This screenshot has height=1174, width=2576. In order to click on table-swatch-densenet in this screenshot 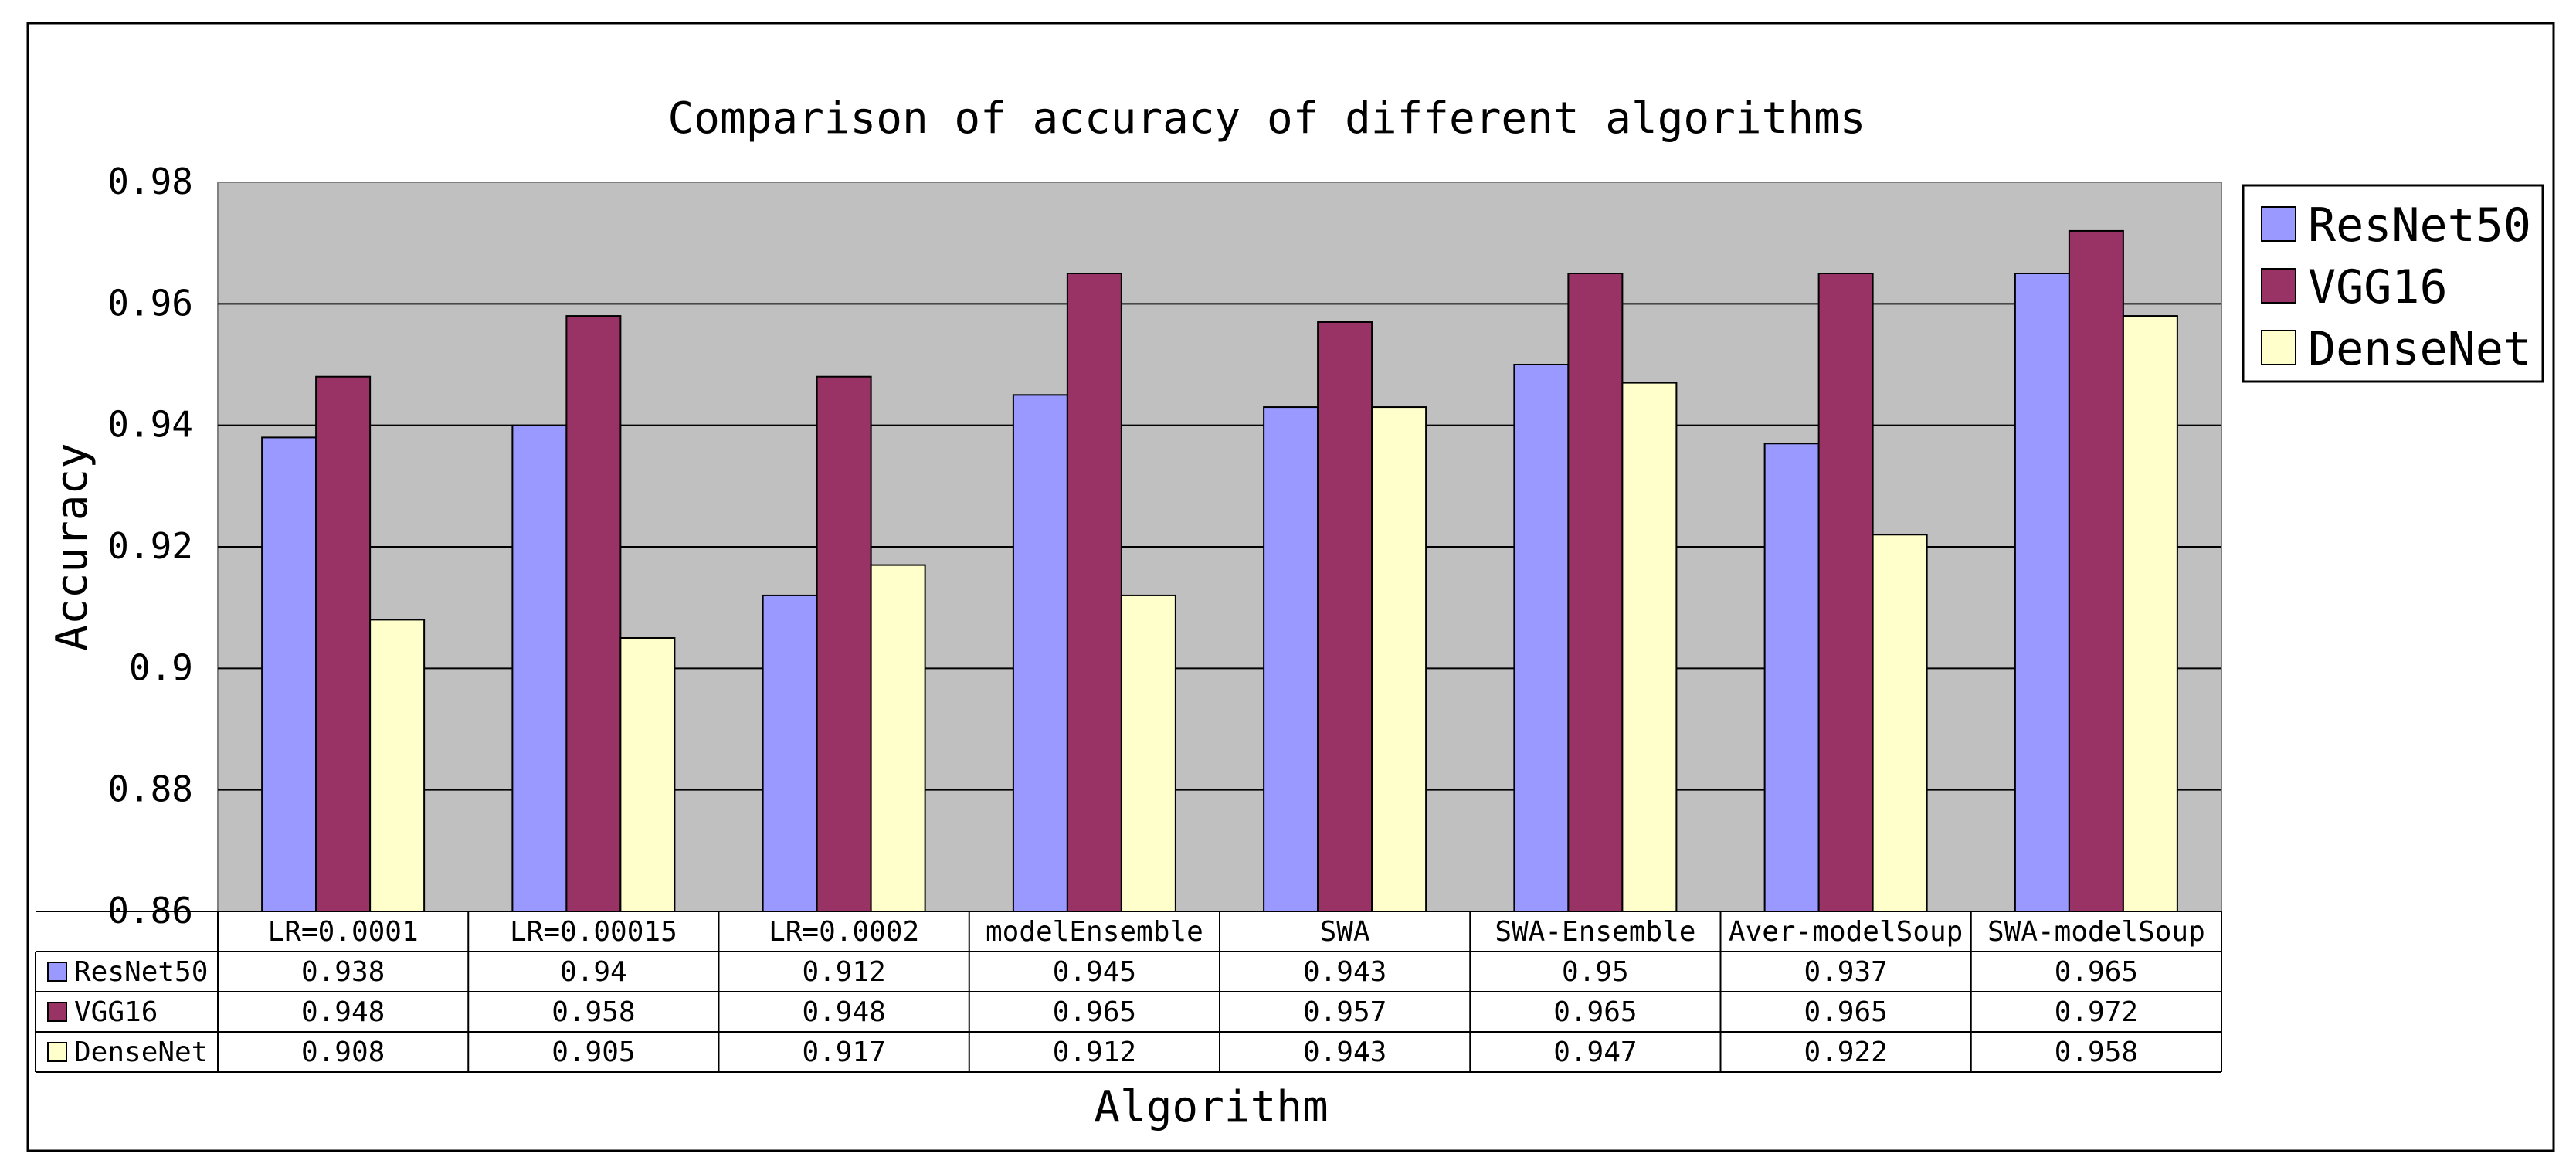, I will do `click(57, 1052)`.